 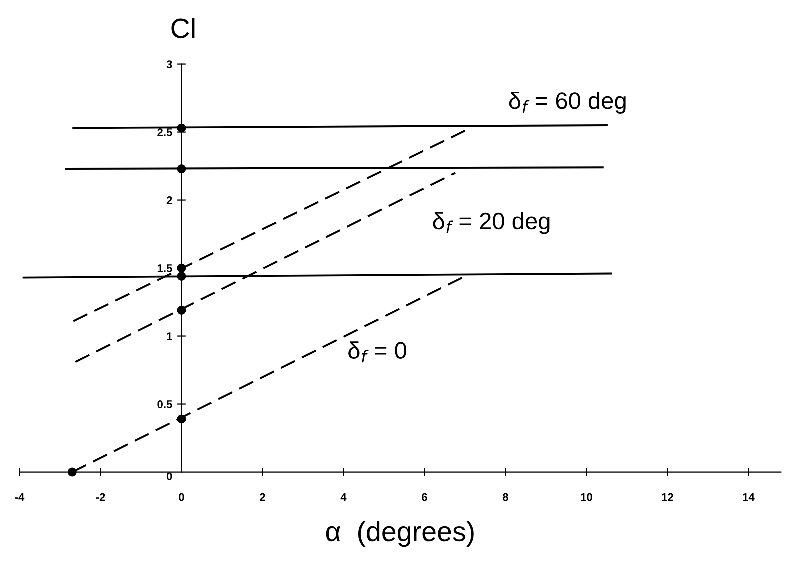 What do you see at coordinates (169, 200) in the screenshot?
I see `y-tick-label: 2` at bounding box center [169, 200].